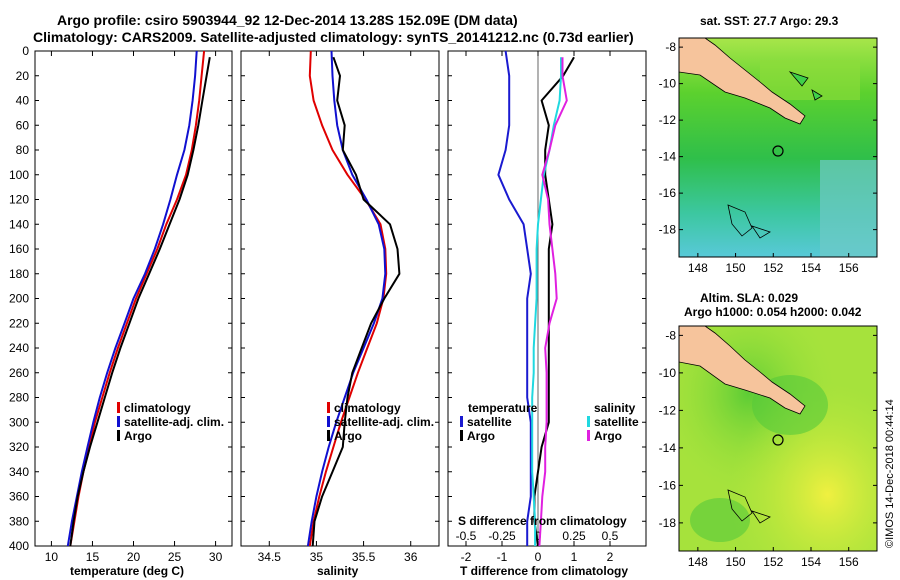  I want to click on sla-map-title-2: Argo h1000: 0.054 h2000: 0.042, so click(773, 312).